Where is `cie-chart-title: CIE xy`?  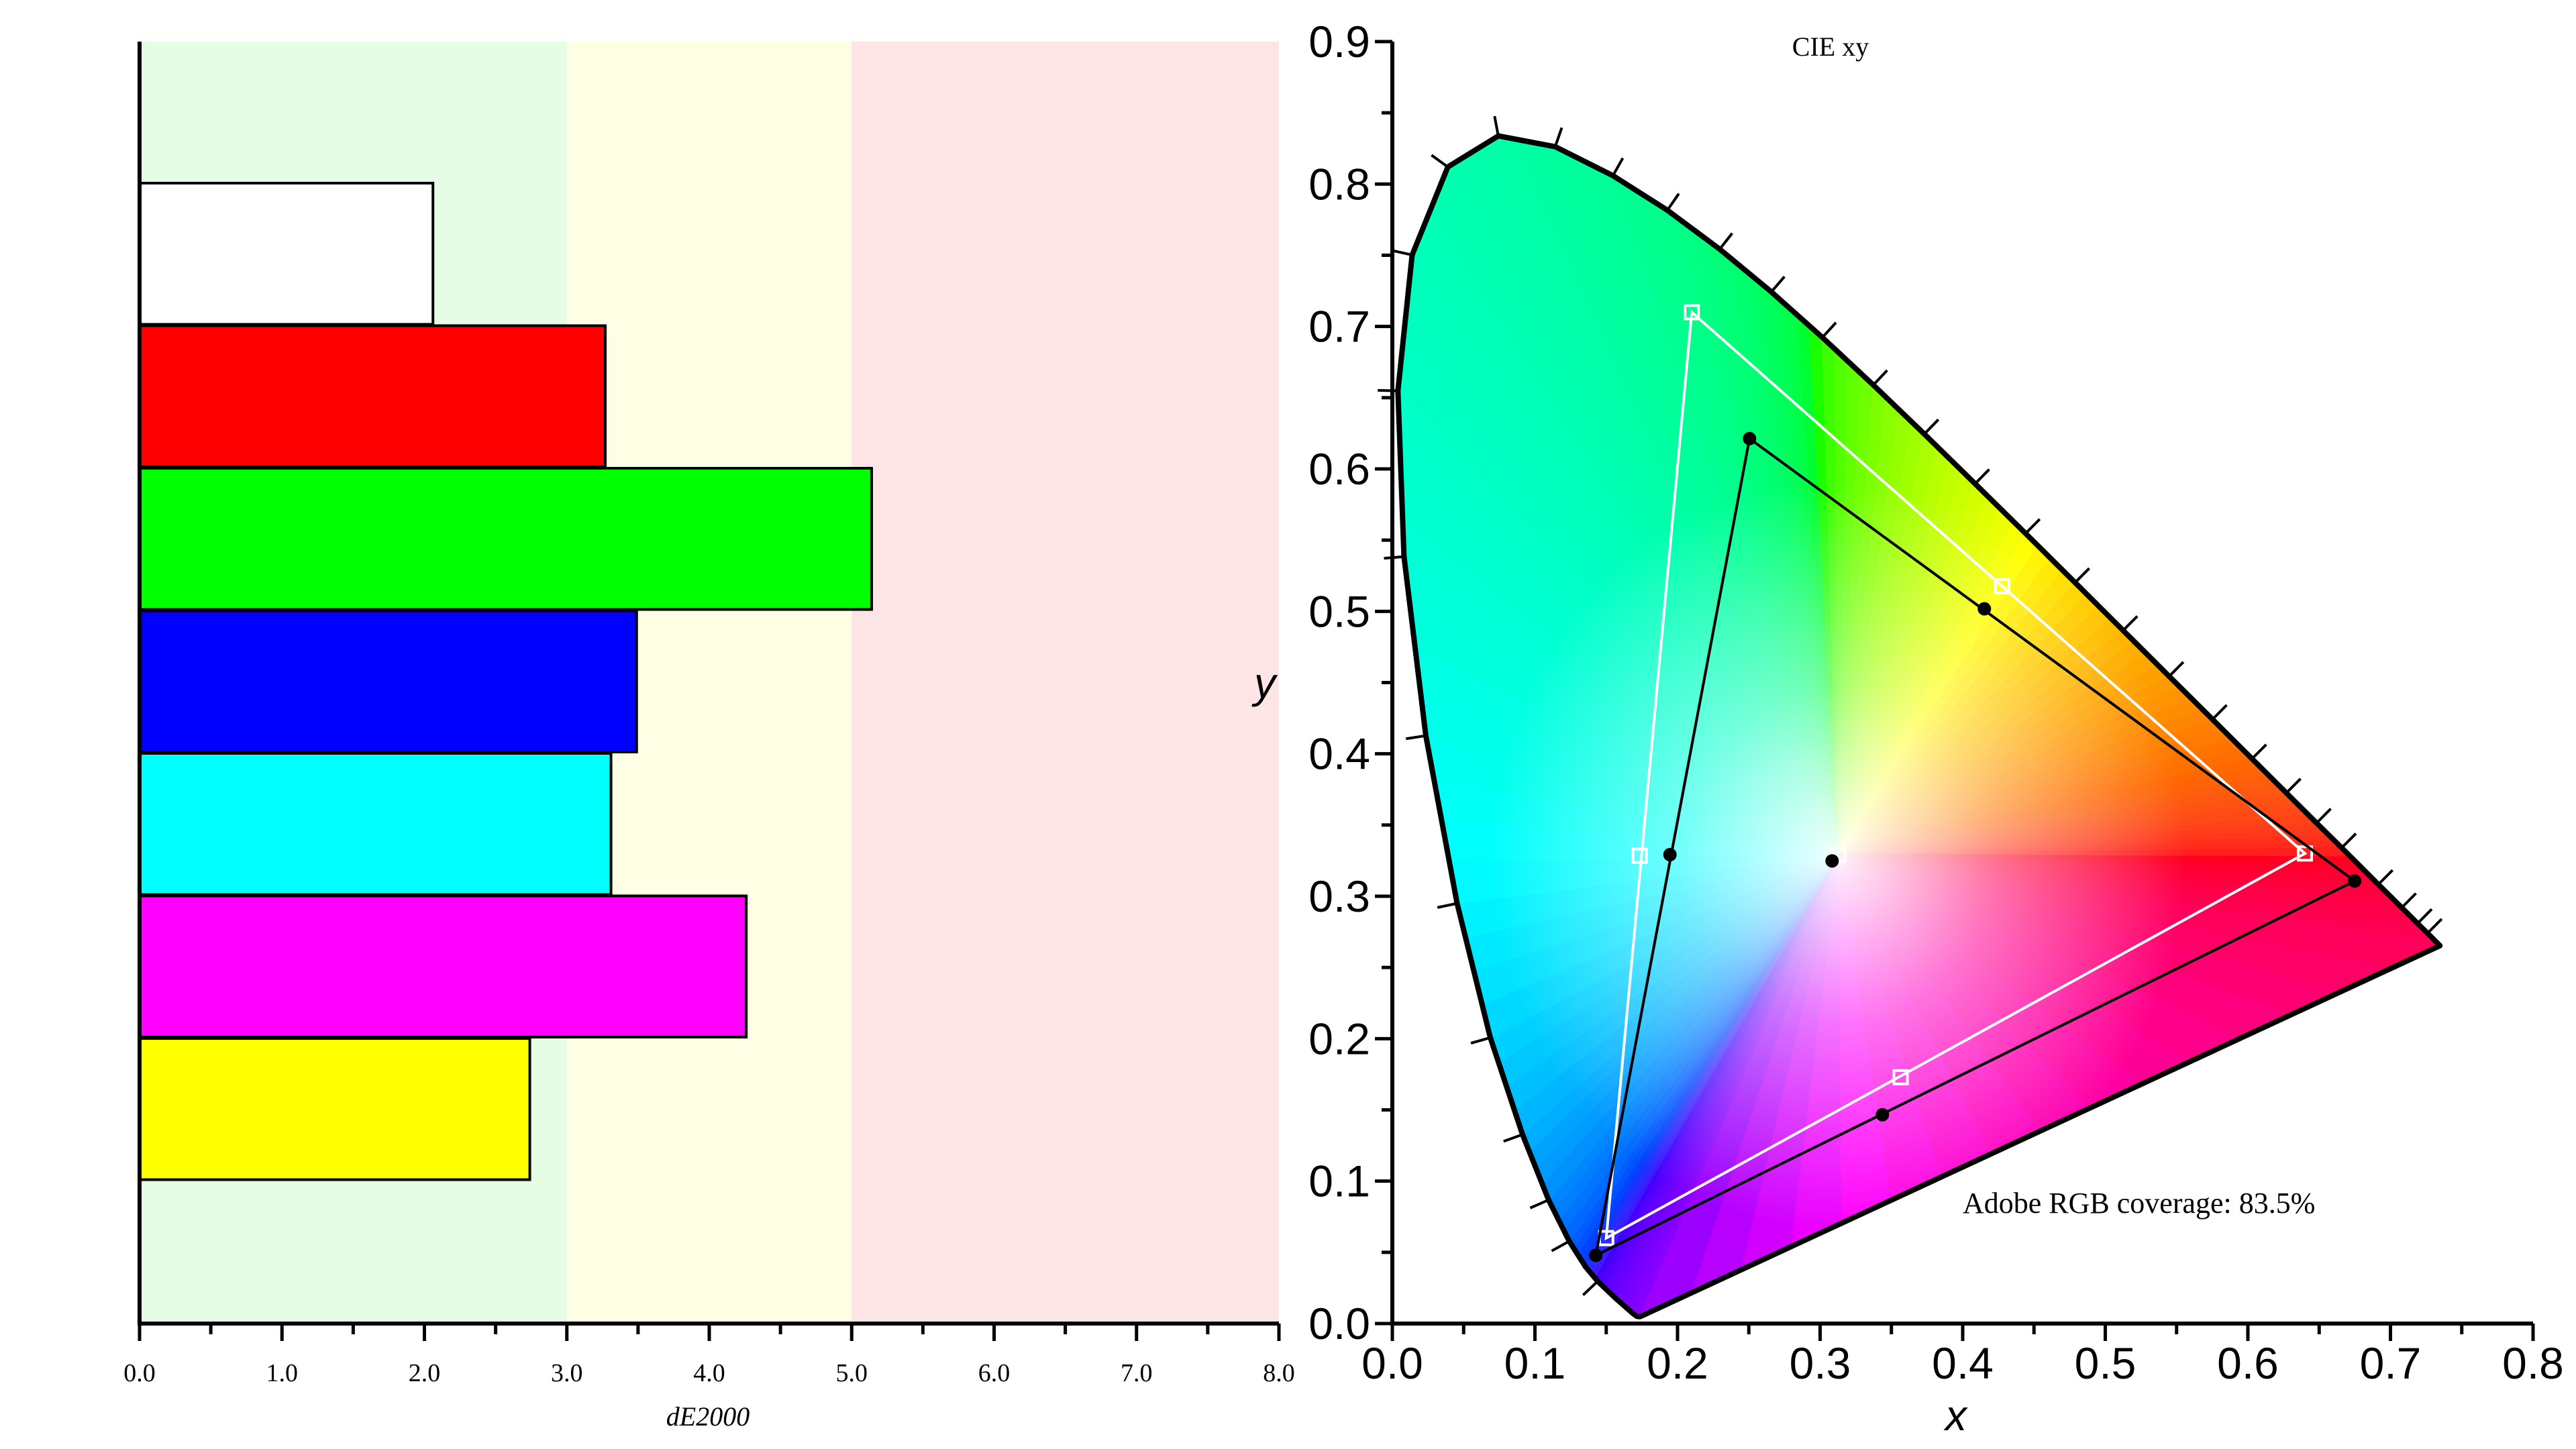 cie-chart-title: CIE xy is located at coordinates (1830, 47).